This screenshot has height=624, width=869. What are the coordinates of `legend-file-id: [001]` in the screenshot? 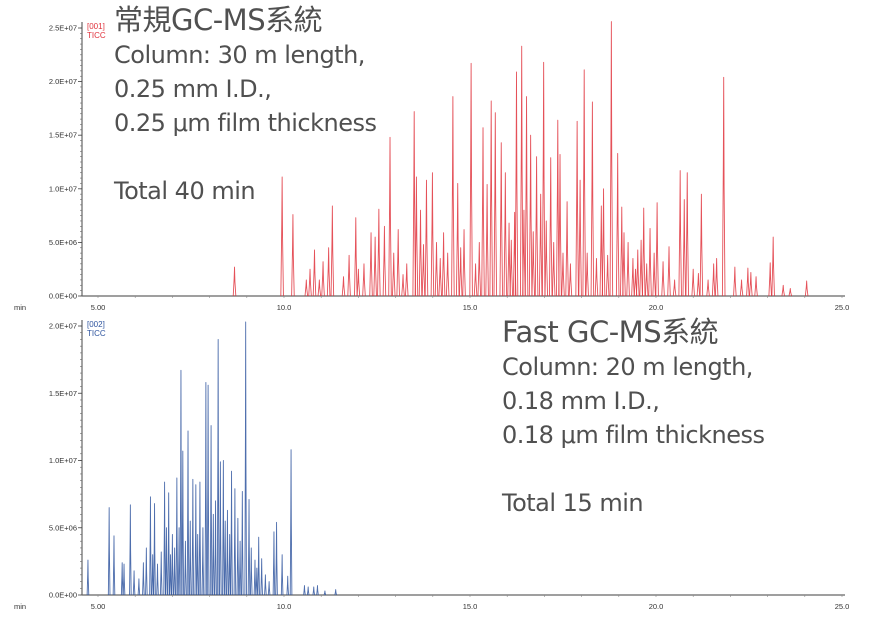 It's located at (96, 26).